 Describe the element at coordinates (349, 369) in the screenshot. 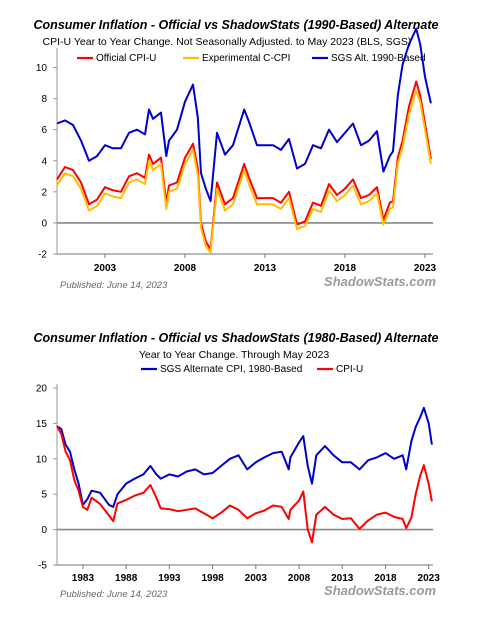

I see `legend-label: CPI-U` at that location.